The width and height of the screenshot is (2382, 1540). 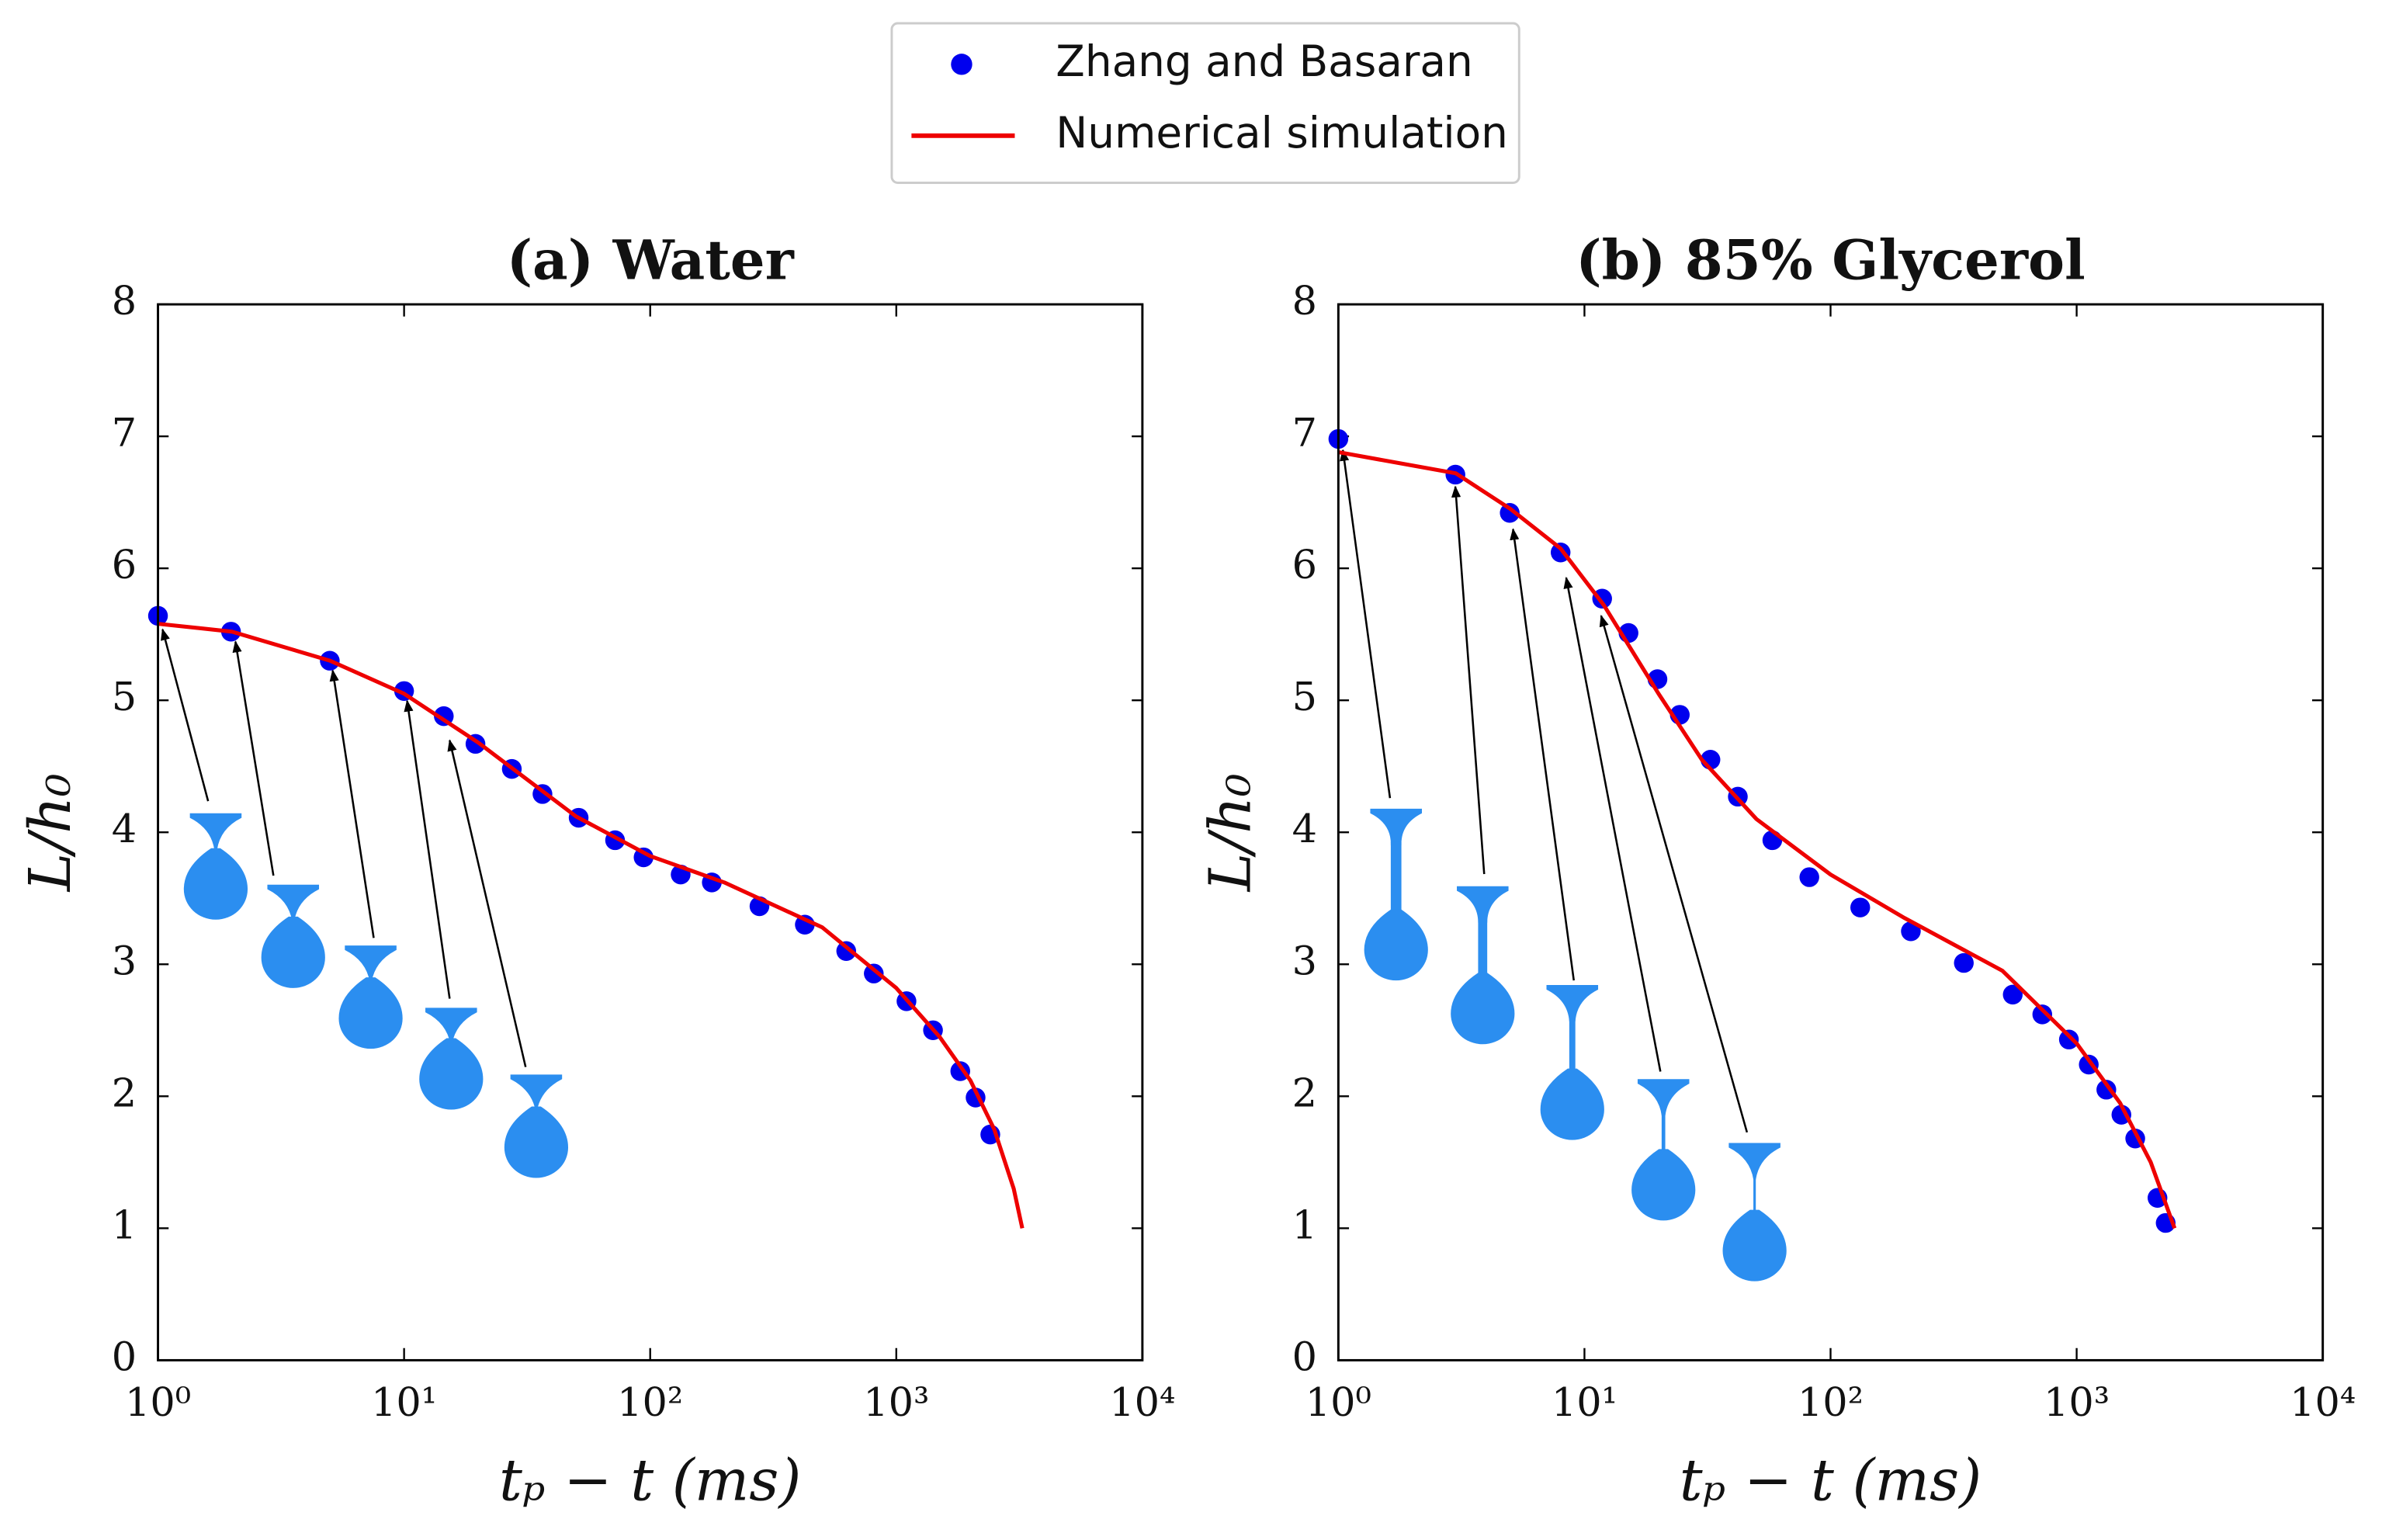 I want to click on legend-label: Numerical simulation, so click(x=1282, y=133).